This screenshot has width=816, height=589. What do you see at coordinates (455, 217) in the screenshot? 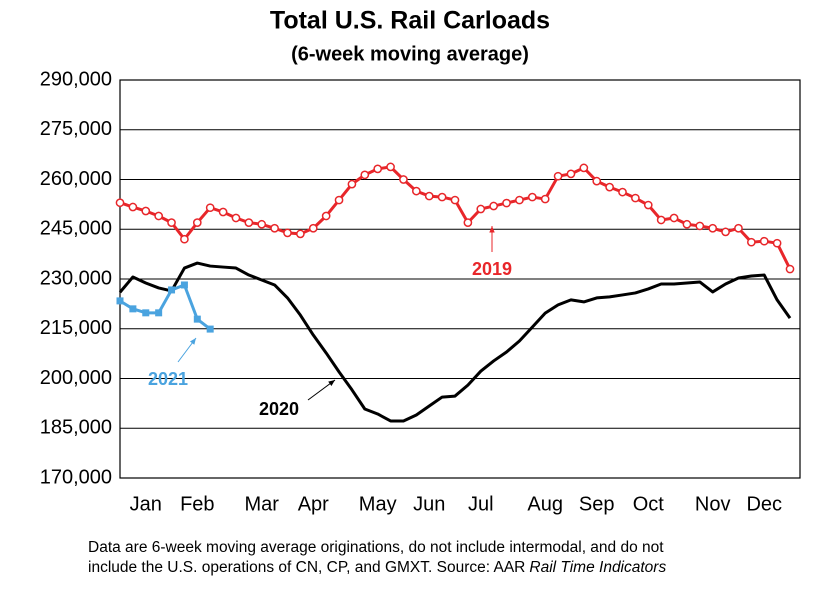
I see `series-line` at bounding box center [455, 217].